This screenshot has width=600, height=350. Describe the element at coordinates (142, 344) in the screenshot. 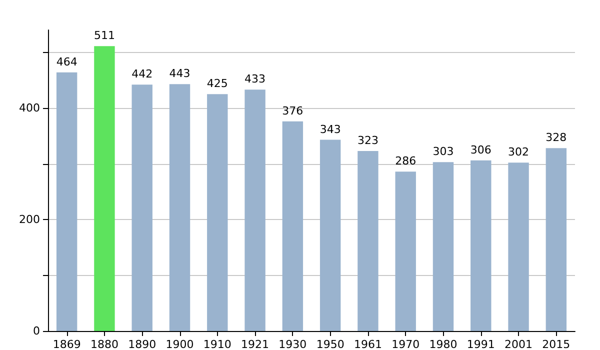

I see `x-tick-label: 1890` at that location.